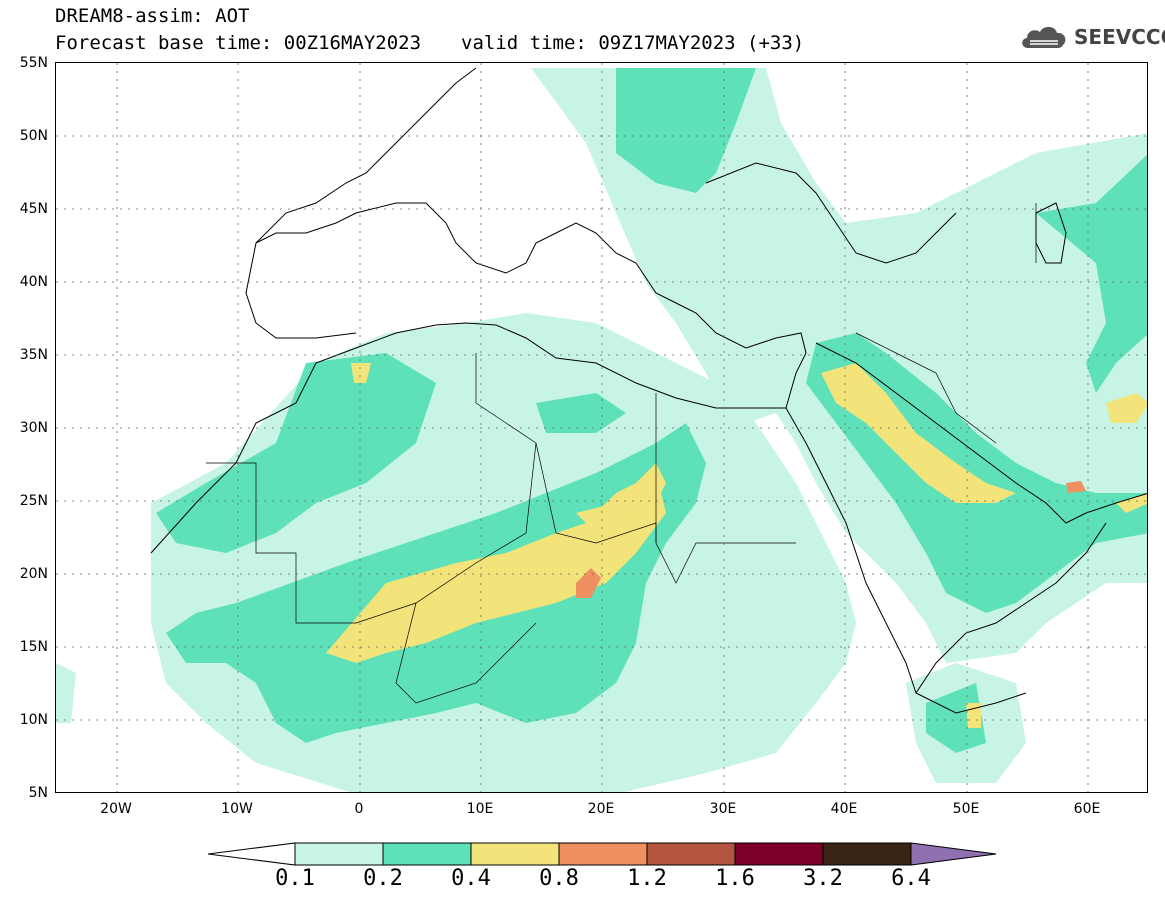 This screenshot has width=1165, height=905. Describe the element at coordinates (33, 501) in the screenshot. I see `lat-label-25n: 25N` at that location.